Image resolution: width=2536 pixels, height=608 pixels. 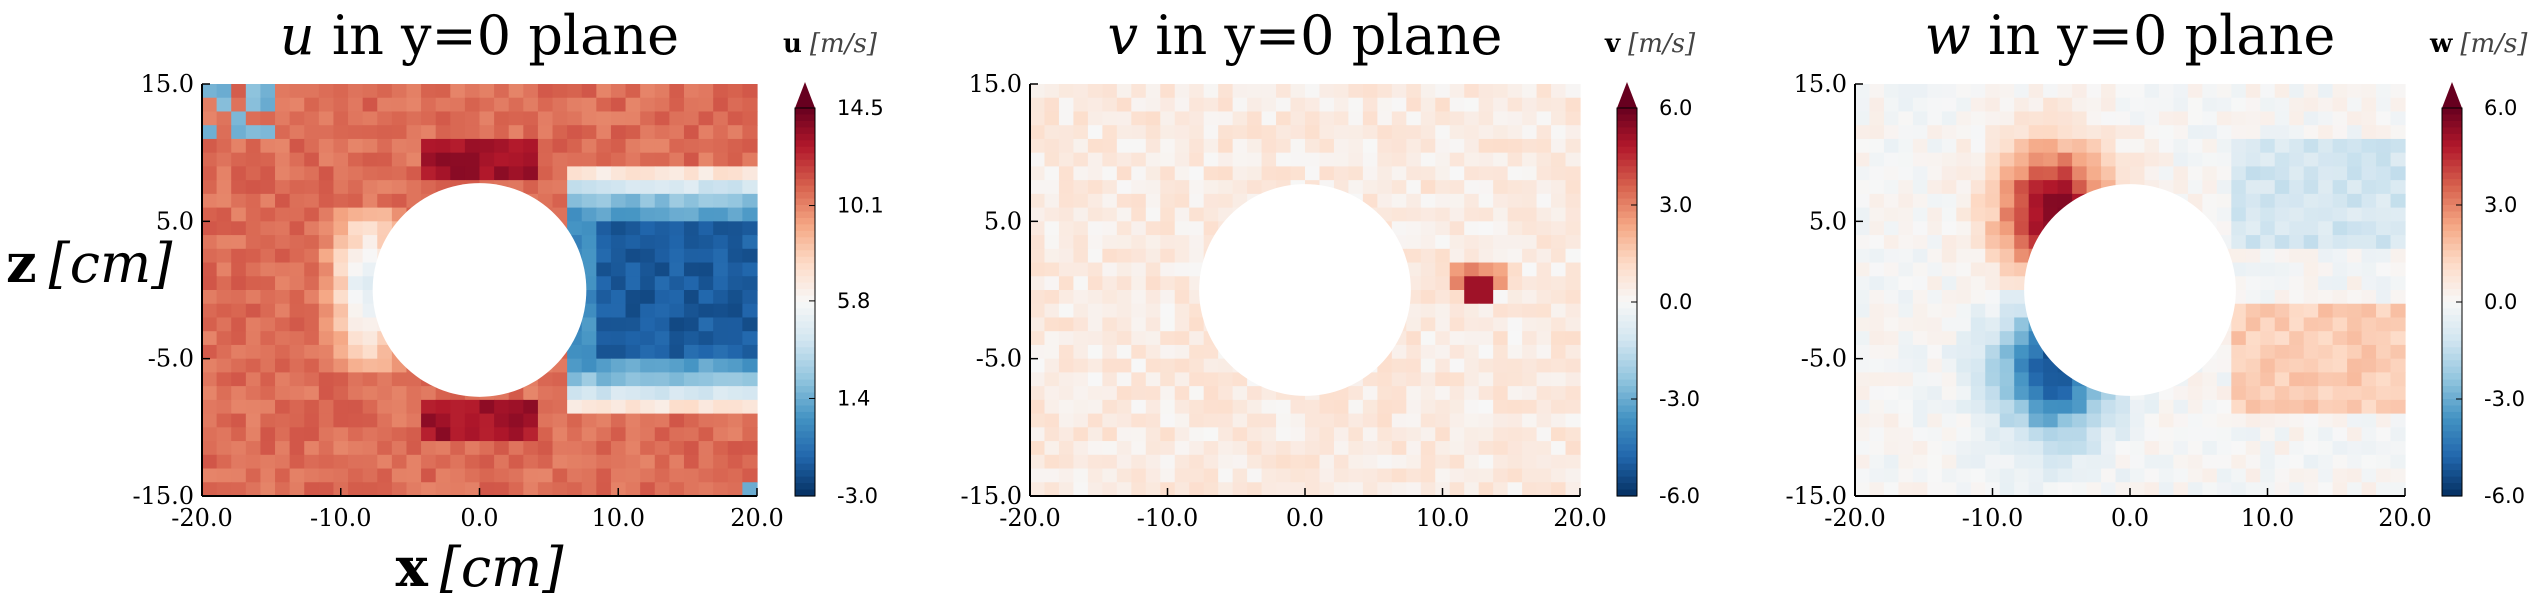 I want to click on panel-title-text: in y=0 plane, so click(x=1320, y=35).